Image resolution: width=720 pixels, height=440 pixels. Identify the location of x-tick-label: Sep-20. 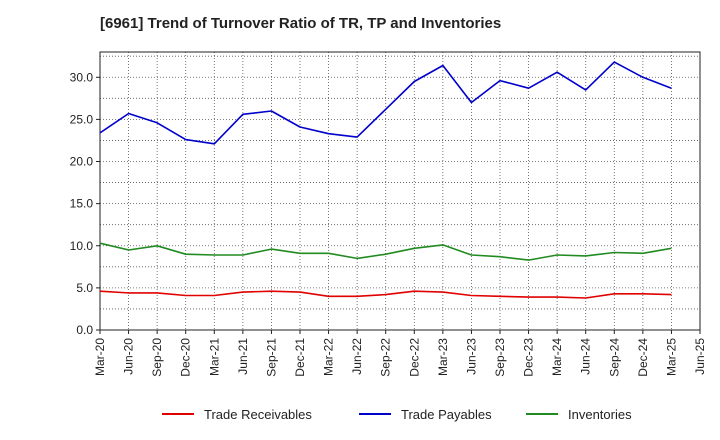
(157, 357).